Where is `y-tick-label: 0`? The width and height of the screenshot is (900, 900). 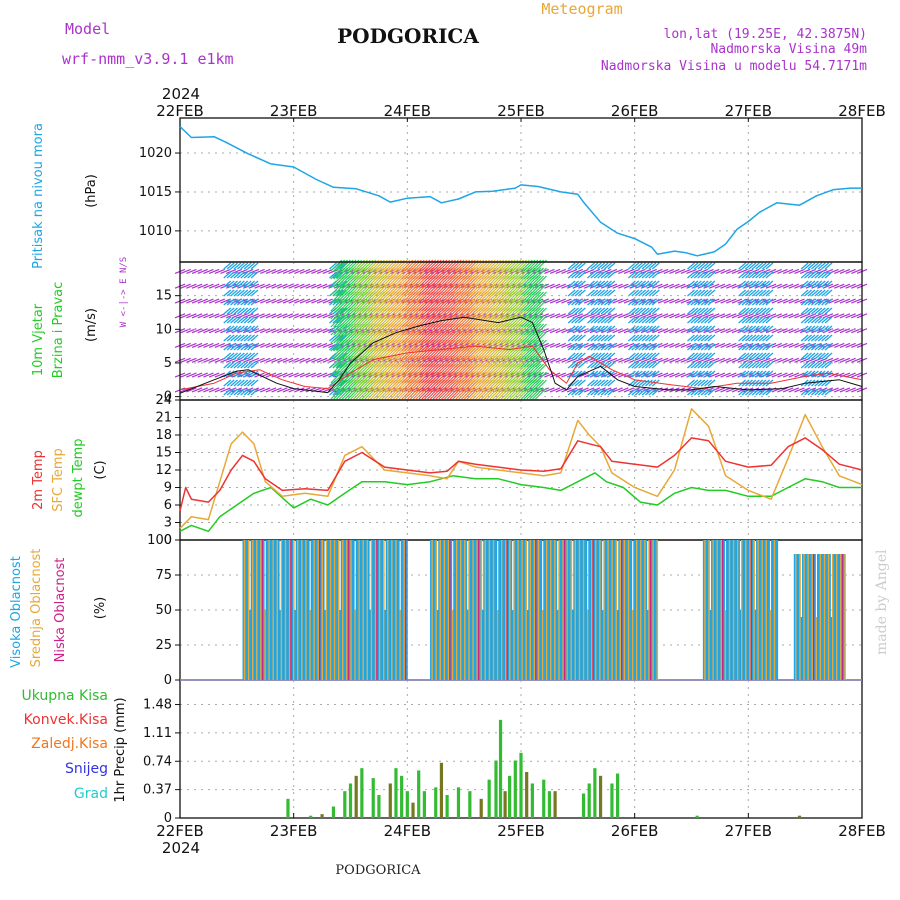 y-tick-label: 0 is located at coordinates (168, 680).